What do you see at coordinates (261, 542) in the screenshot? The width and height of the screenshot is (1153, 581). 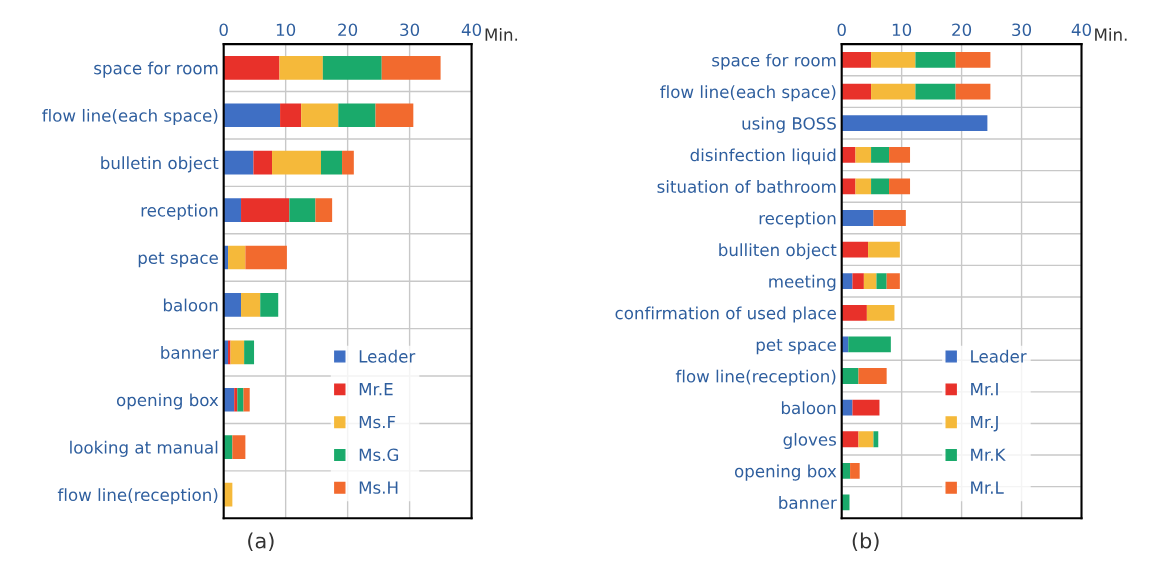 I see `text: (a)` at bounding box center [261, 542].